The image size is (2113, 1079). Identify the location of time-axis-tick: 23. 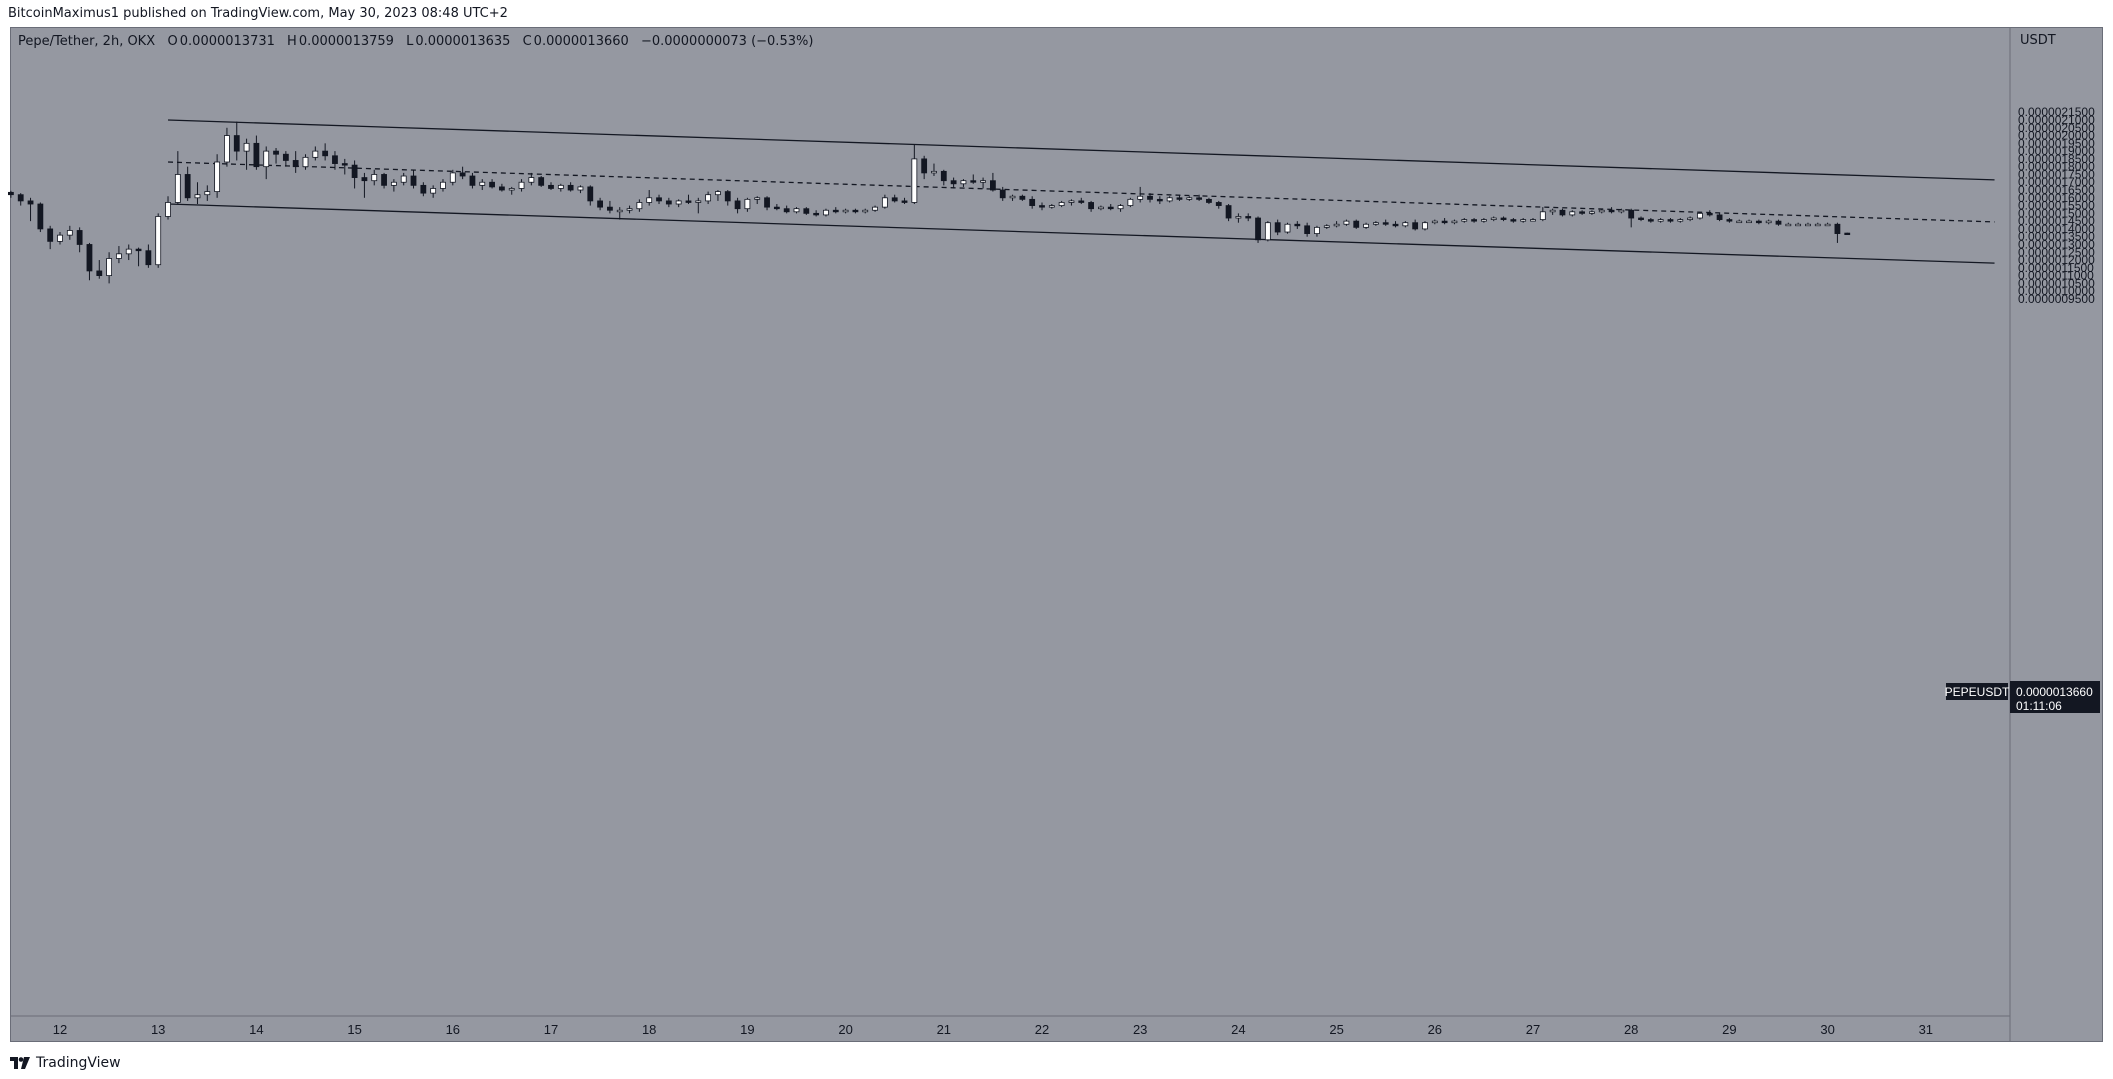
(1140, 1029).